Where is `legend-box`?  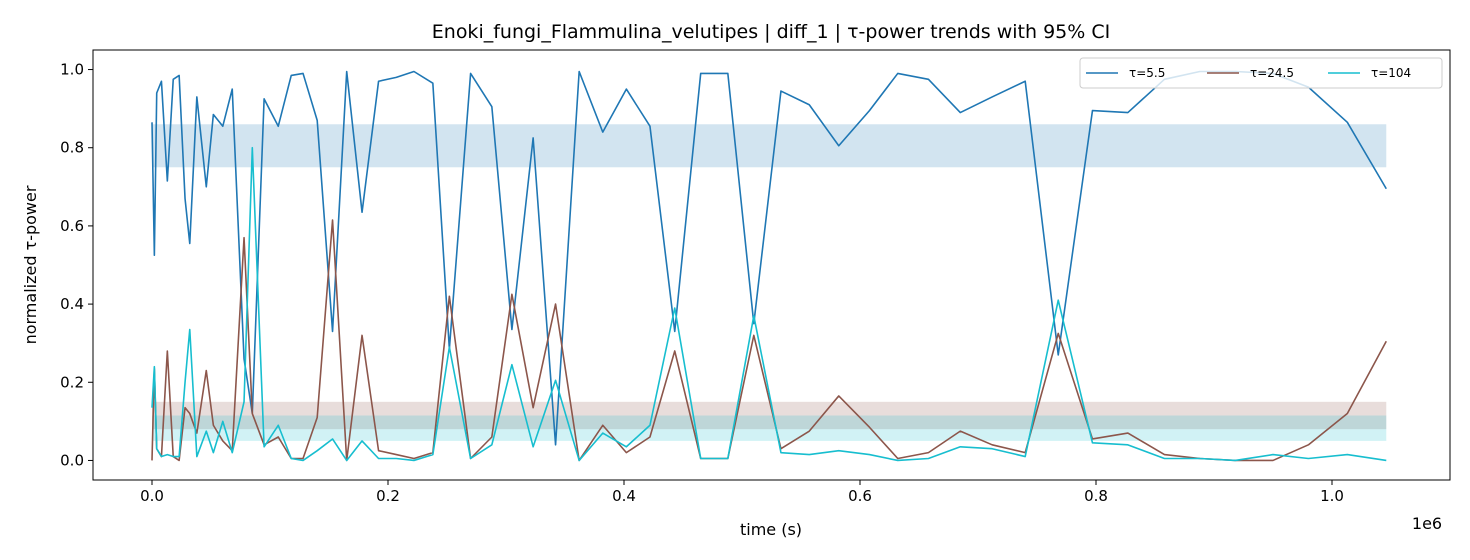
legend-box is located at coordinates (1261, 73).